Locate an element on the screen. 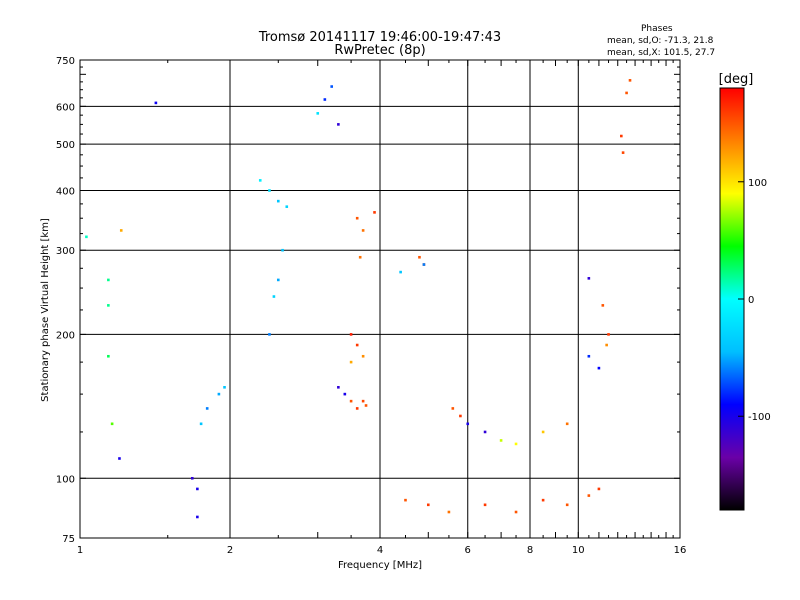  x-tick-labels: 1 2 4 6 8 10 16 is located at coordinates (382, 550).